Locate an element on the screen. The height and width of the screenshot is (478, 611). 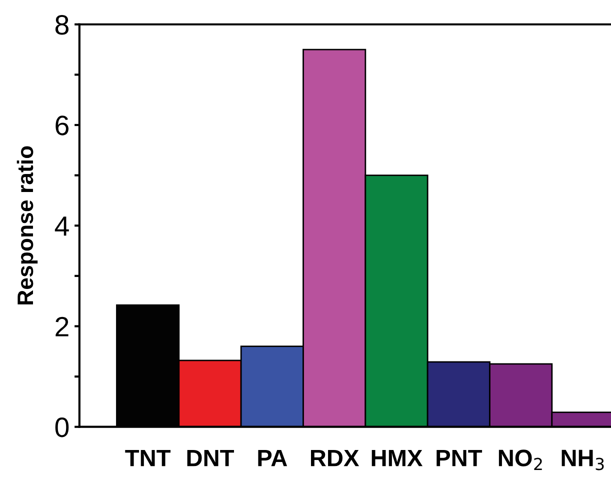
y-axis-title: Response ratio is located at coordinates (27, 225).